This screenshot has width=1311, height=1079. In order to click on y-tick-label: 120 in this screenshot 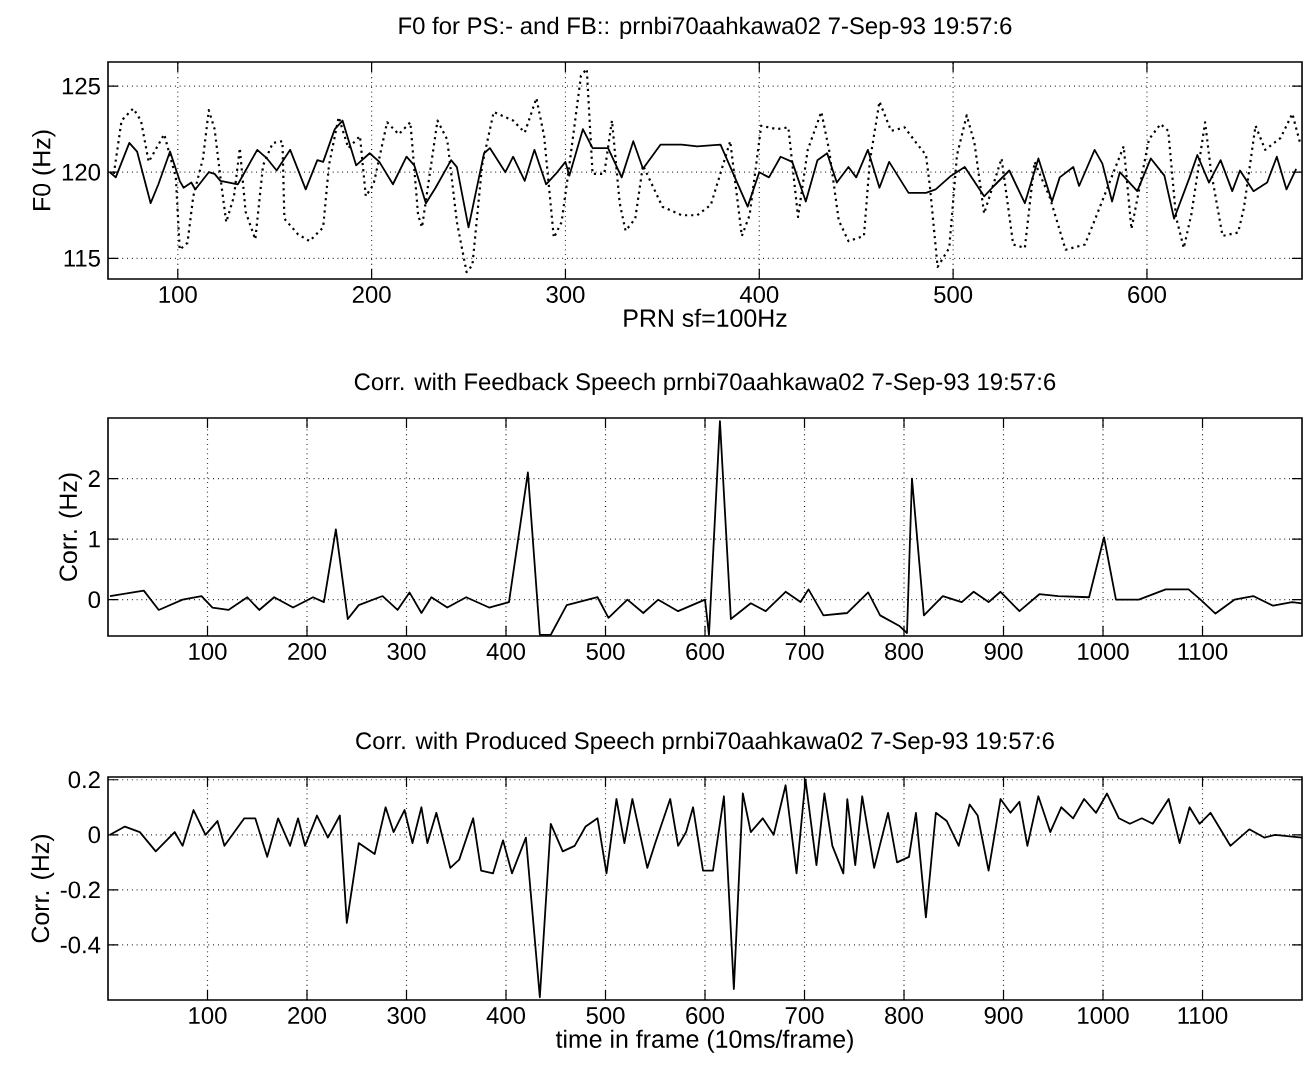, I will do `click(81, 172)`.